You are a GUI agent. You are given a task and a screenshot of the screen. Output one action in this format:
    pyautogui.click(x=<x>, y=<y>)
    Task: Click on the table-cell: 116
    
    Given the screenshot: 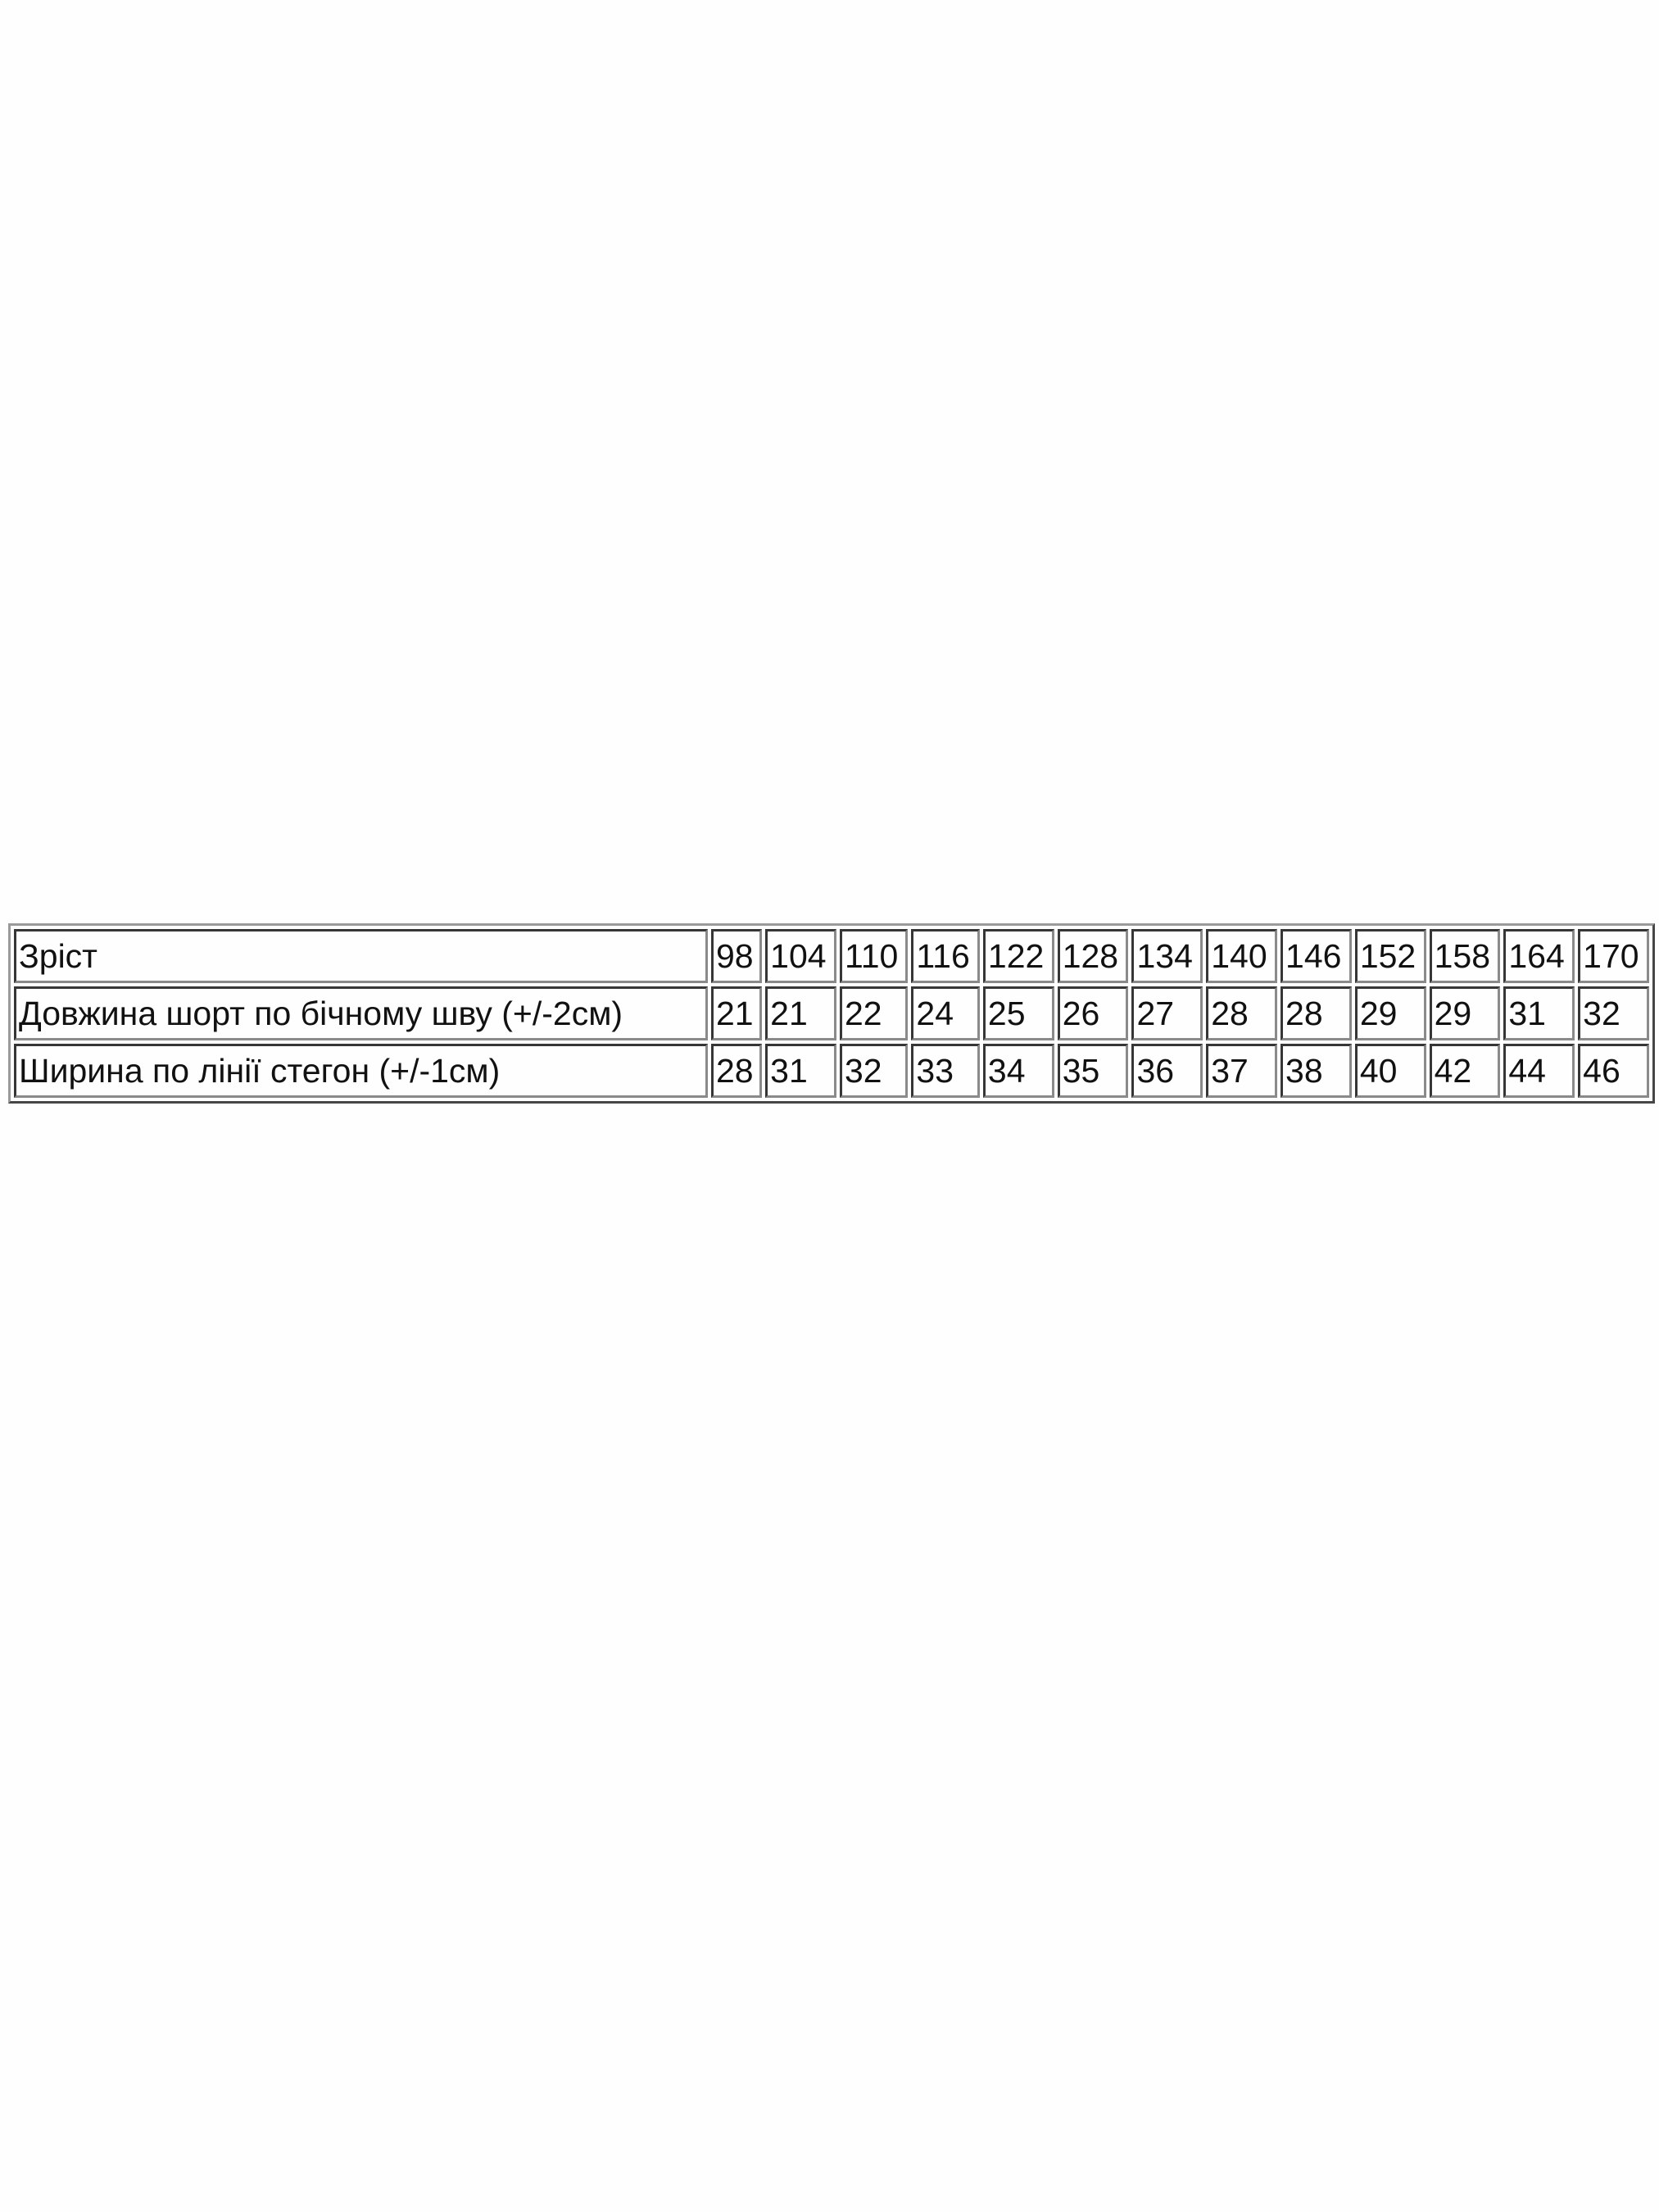 What is the action you would take?
    pyautogui.click(x=945, y=956)
    